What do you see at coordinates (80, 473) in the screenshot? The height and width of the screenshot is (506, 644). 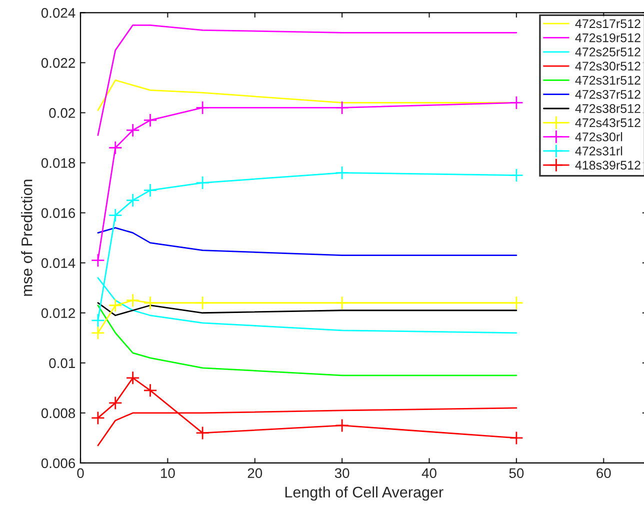 I see `x-tick-label: 0` at bounding box center [80, 473].